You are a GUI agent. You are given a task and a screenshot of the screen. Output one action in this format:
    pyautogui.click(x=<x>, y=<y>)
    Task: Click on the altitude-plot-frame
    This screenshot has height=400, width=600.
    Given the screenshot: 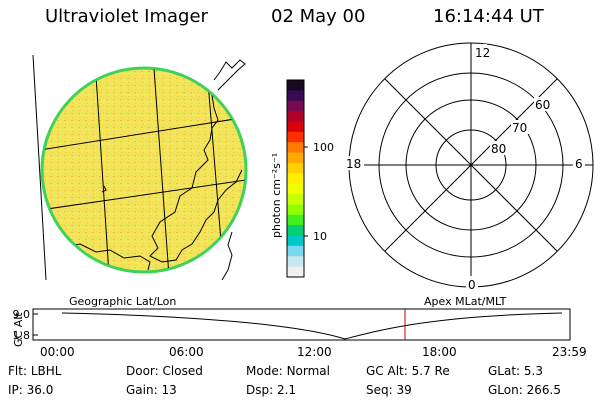 What is the action you would take?
    pyautogui.click(x=301, y=324)
    